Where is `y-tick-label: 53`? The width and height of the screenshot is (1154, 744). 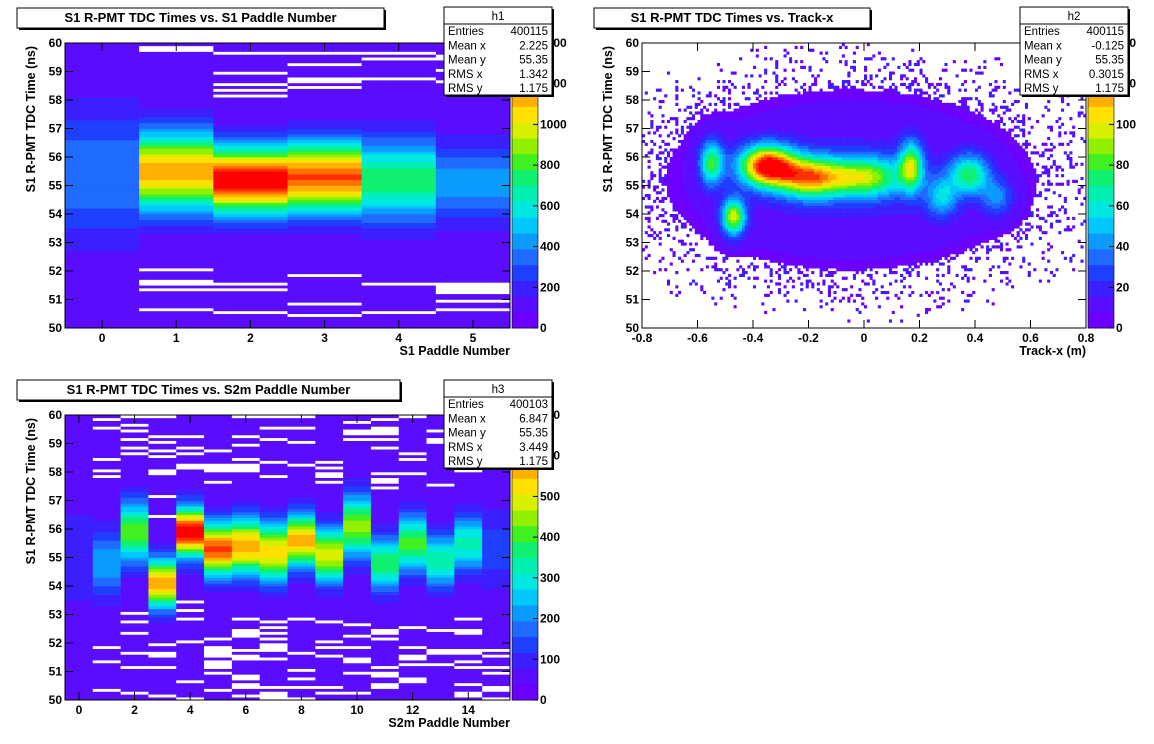 y-tick-label: 53 is located at coordinates (56, 243).